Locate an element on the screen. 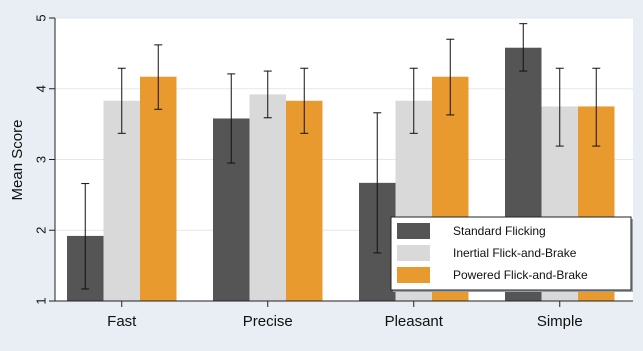  legend-label: Powered Flick-and-Brake is located at coordinates (520, 275).